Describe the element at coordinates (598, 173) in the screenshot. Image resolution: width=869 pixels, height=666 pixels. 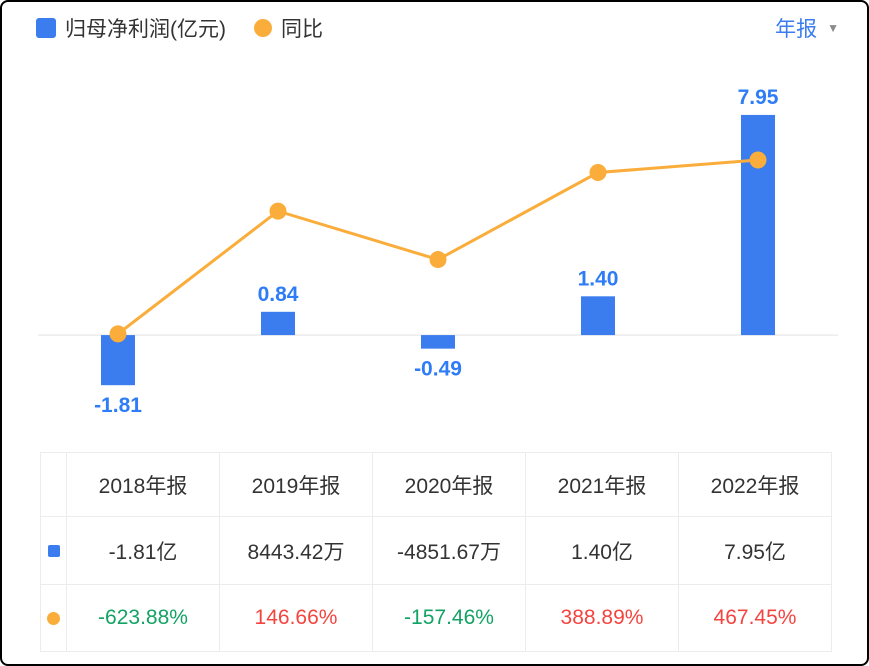
I see `yoy-point-2021年报` at that location.